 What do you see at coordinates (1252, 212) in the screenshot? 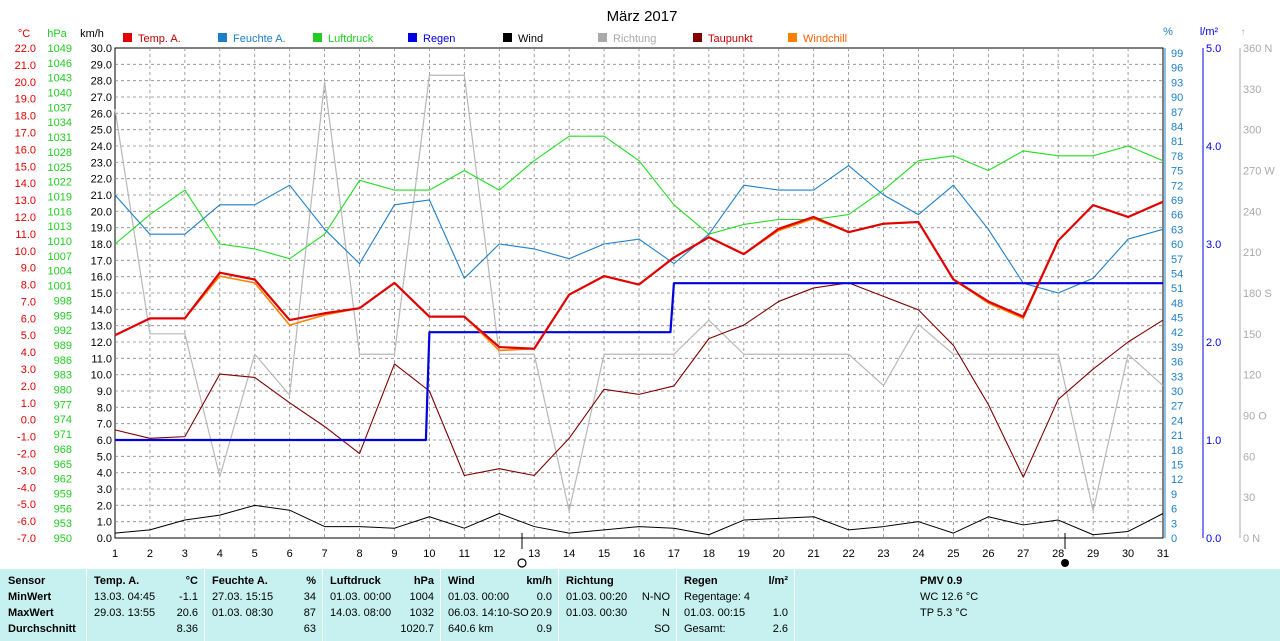
I see `direction-tick-label: 240` at bounding box center [1252, 212].